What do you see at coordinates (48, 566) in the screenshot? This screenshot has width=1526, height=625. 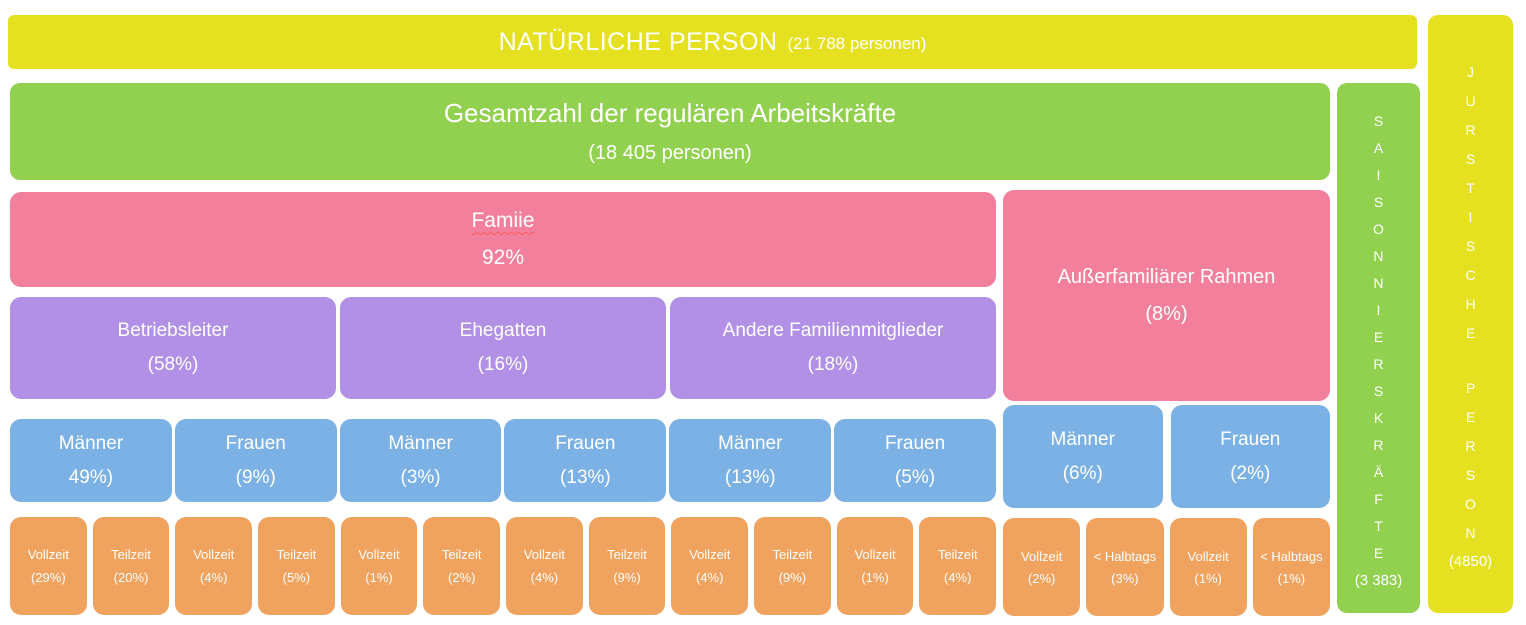 I see `worktime-box: Vollzeit (29%)` at bounding box center [48, 566].